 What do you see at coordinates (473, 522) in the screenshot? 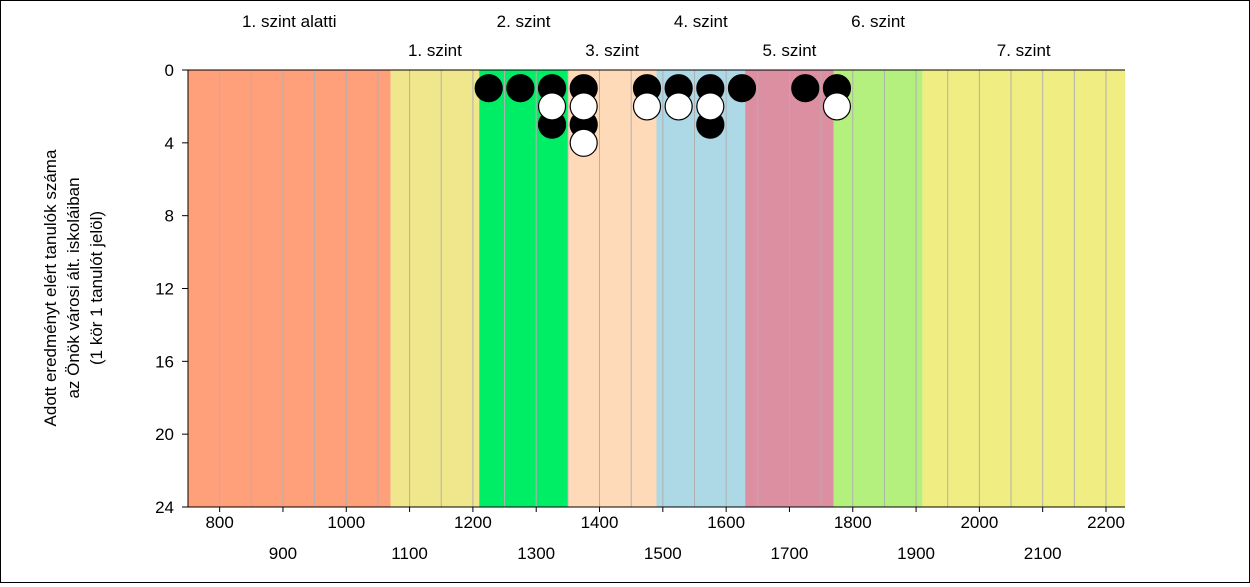
I see `x-tick-label: 1200` at bounding box center [473, 522].